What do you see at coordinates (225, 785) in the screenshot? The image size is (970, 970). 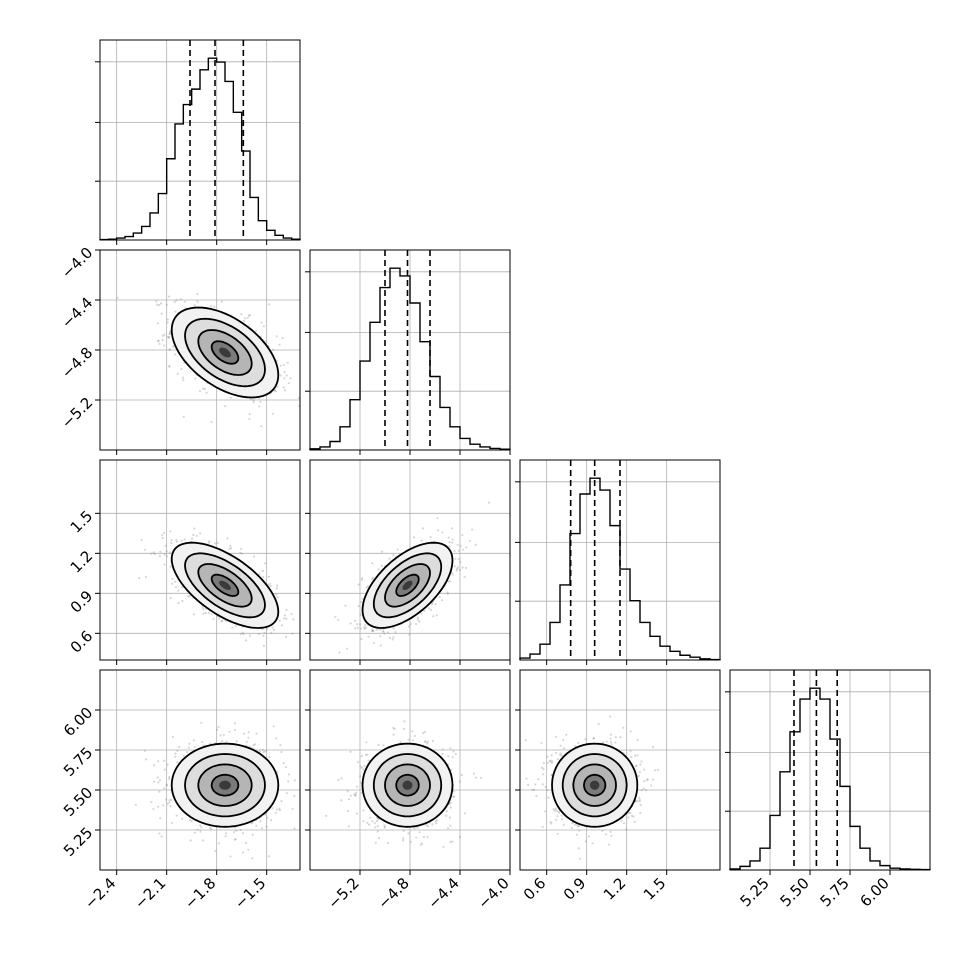 I see `density-fill` at bounding box center [225, 785].